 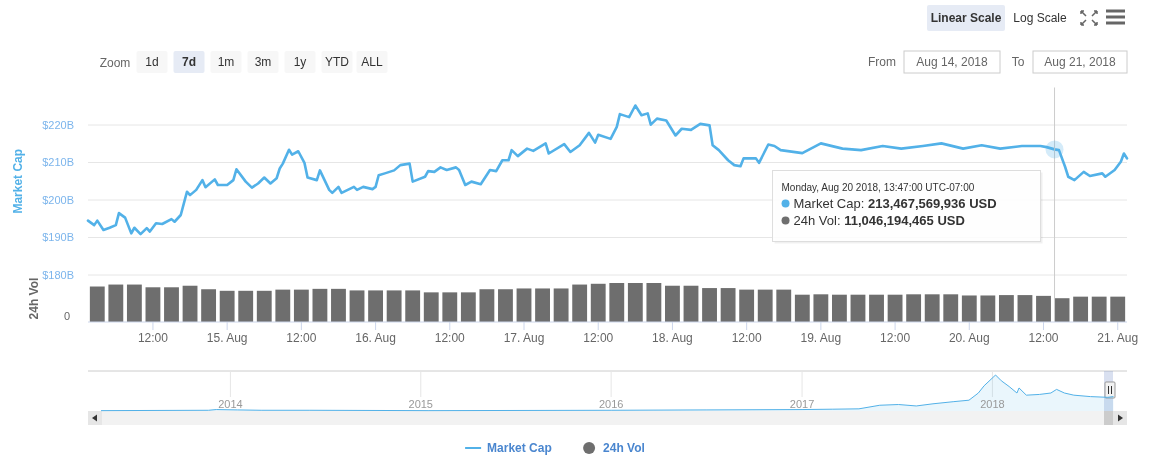 What do you see at coordinates (802, 404) in the screenshot?
I see `x-tick-label: 2017` at bounding box center [802, 404].